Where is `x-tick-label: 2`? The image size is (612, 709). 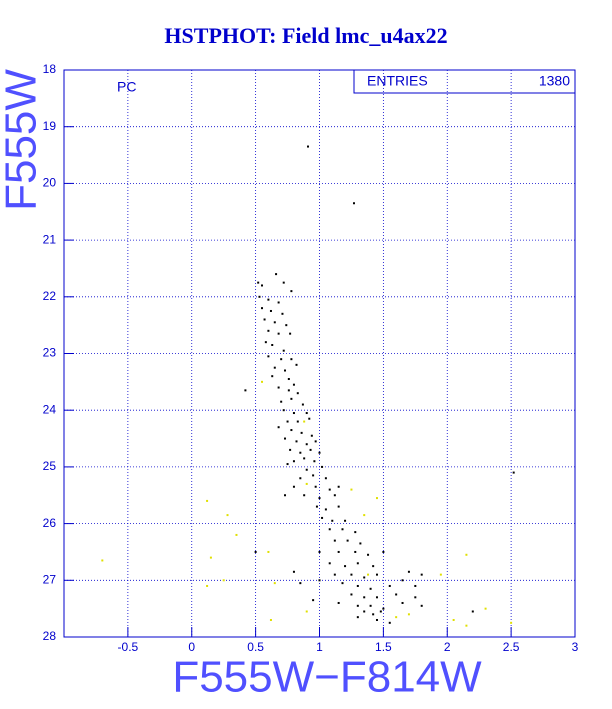 x-tick-label: 2 is located at coordinates (447, 647).